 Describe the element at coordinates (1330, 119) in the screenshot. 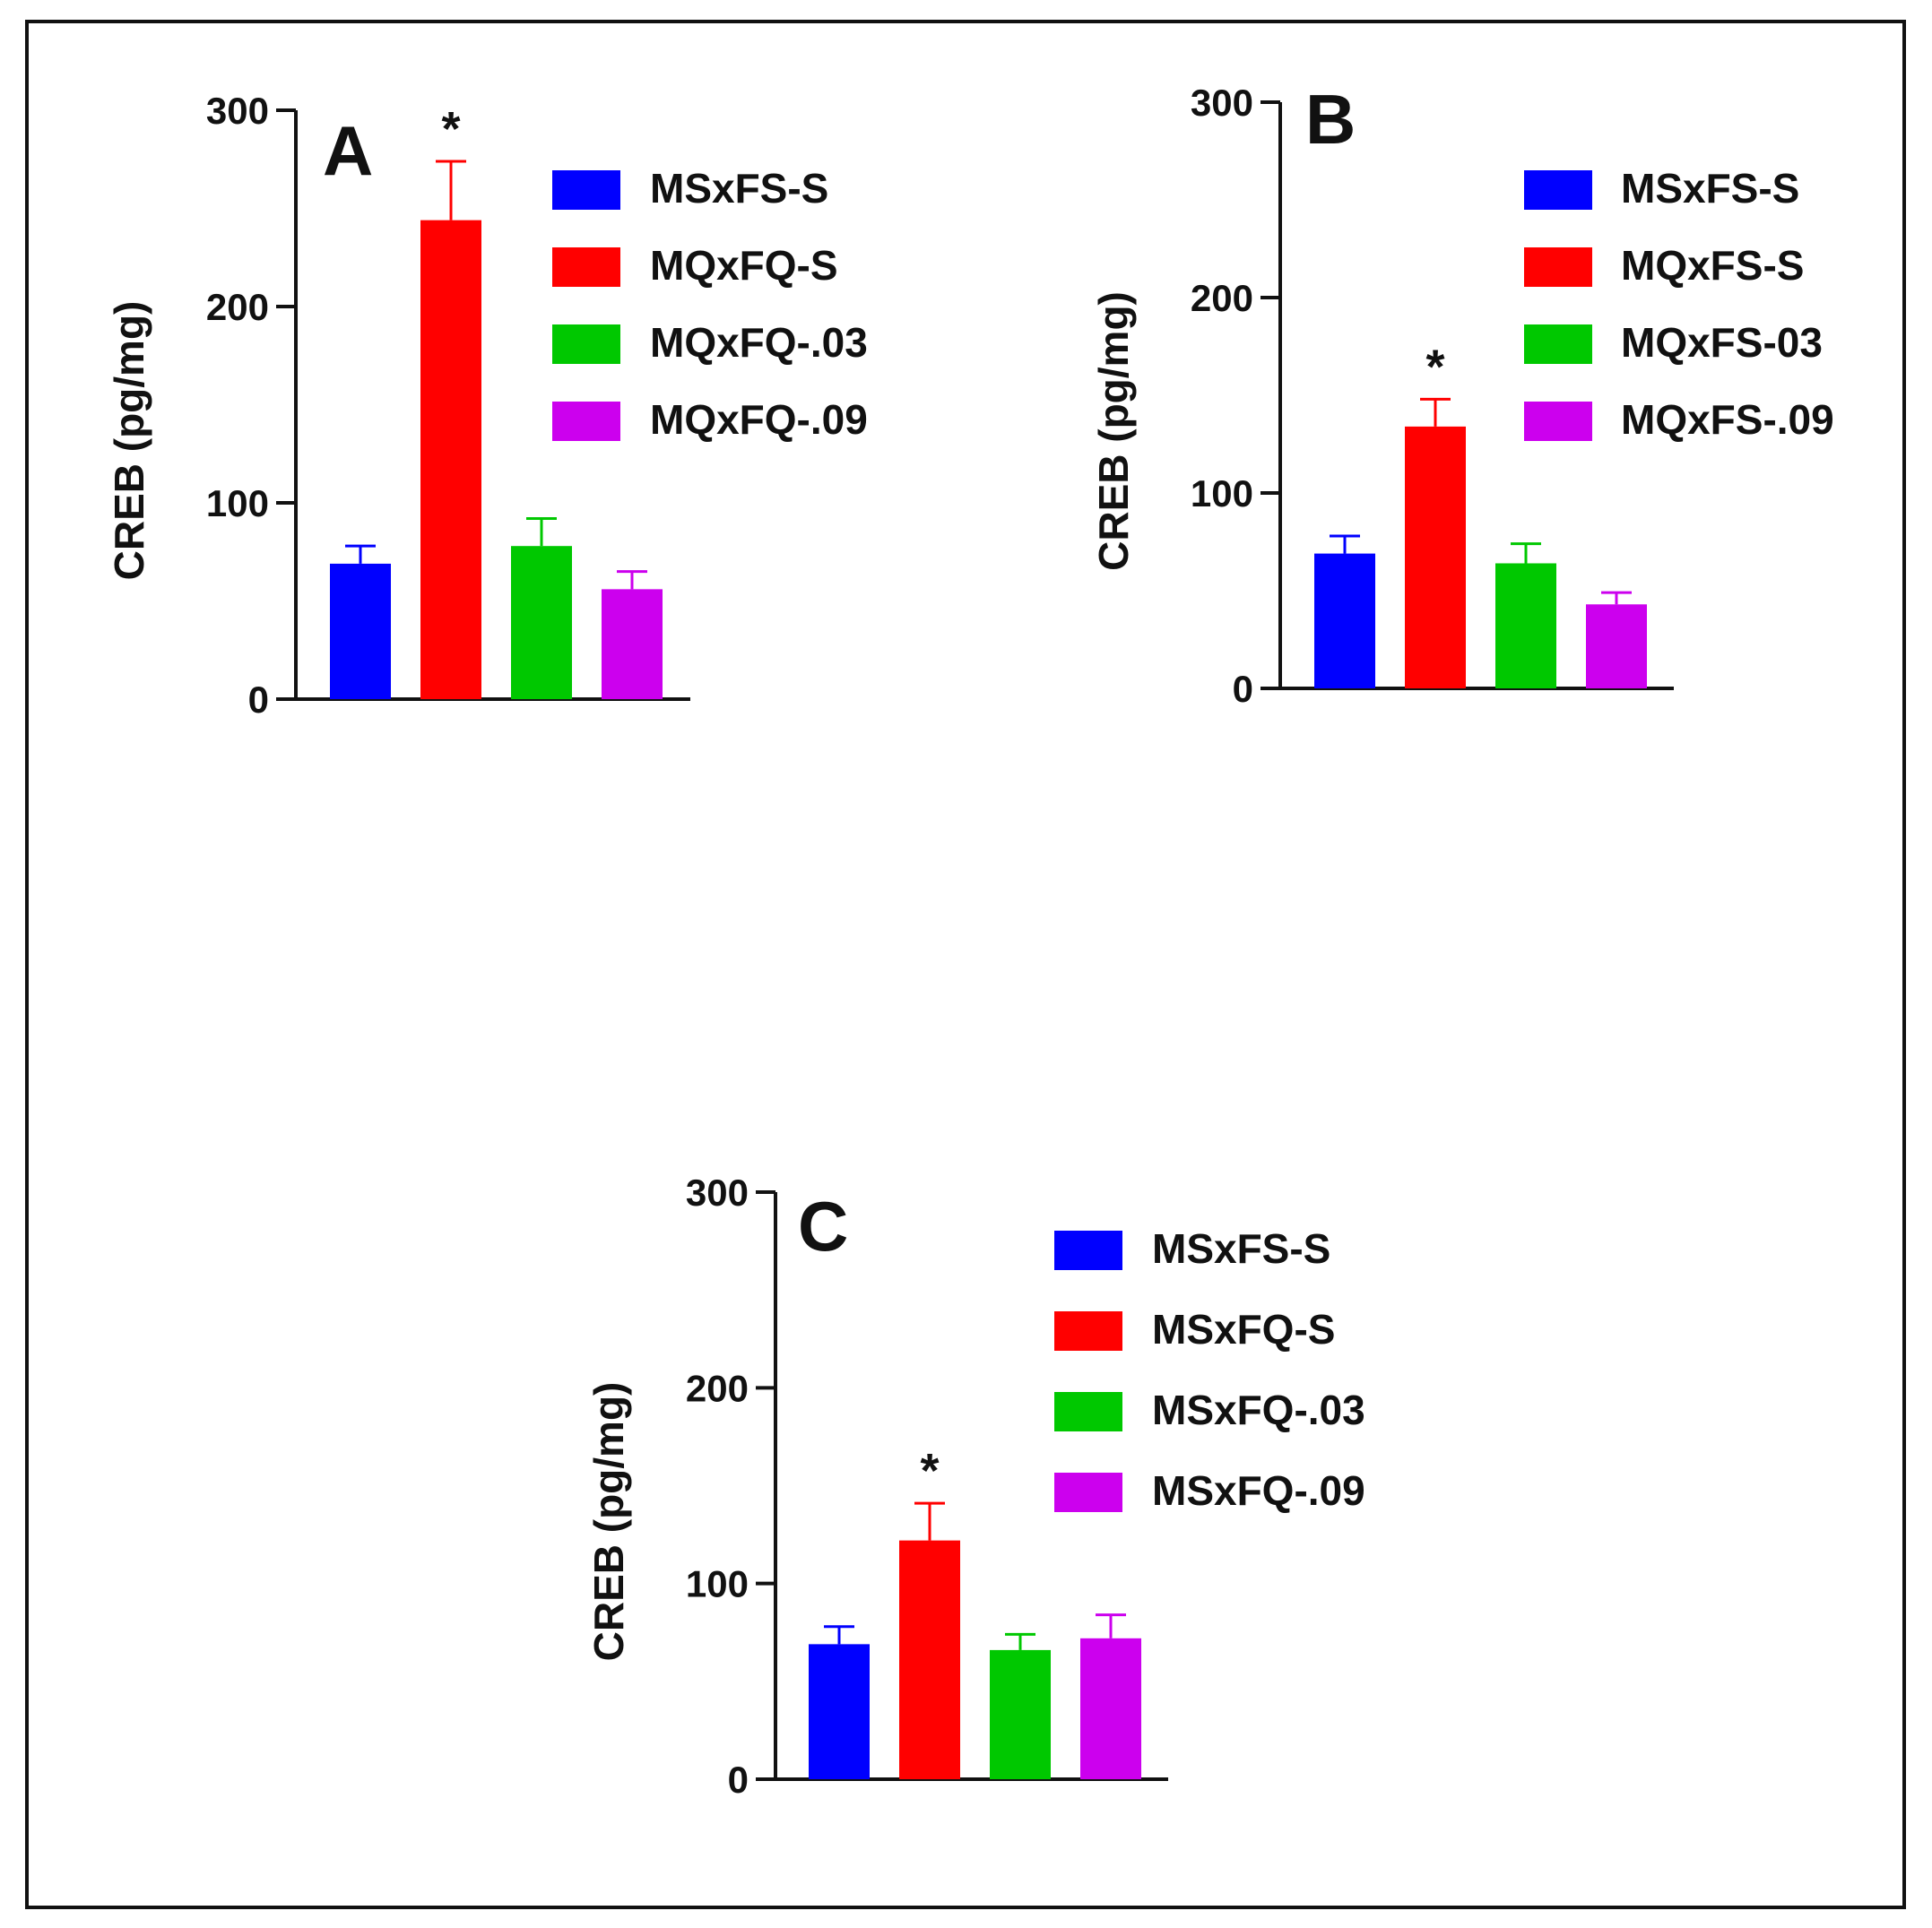

I see `panel-letter: B` at that location.